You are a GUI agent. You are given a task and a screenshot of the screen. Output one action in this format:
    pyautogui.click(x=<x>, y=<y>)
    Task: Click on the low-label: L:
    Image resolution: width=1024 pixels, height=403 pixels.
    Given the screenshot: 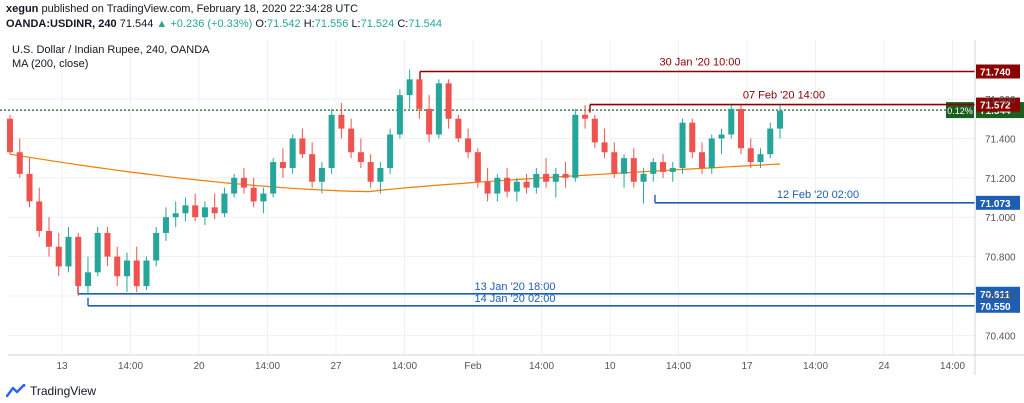 What is the action you would take?
    pyautogui.click(x=356, y=24)
    